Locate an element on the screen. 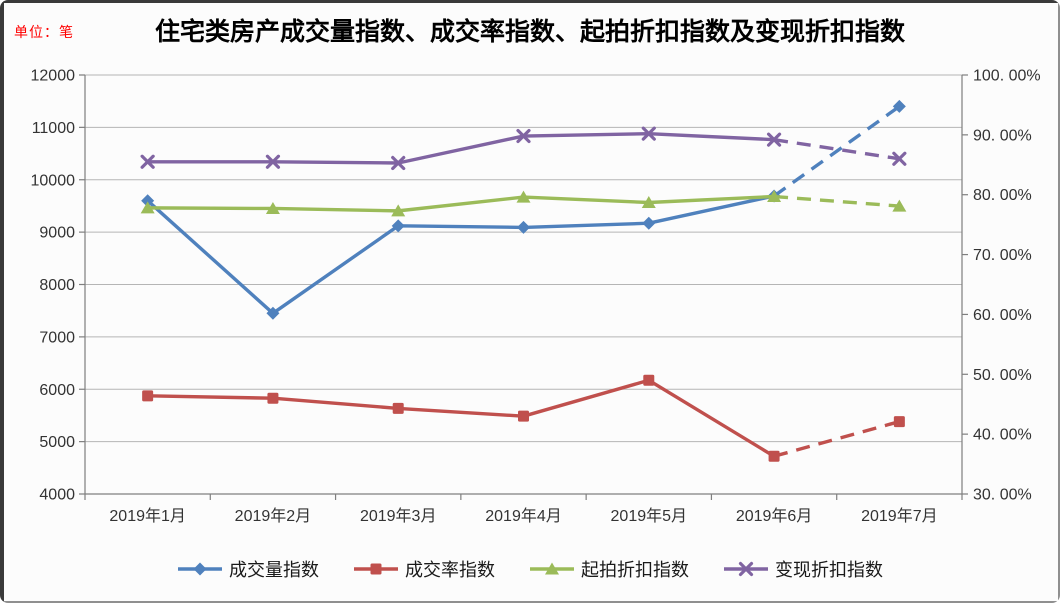 This screenshot has width=1060, height=603. left-axis-label: 11000 is located at coordinates (53, 128).